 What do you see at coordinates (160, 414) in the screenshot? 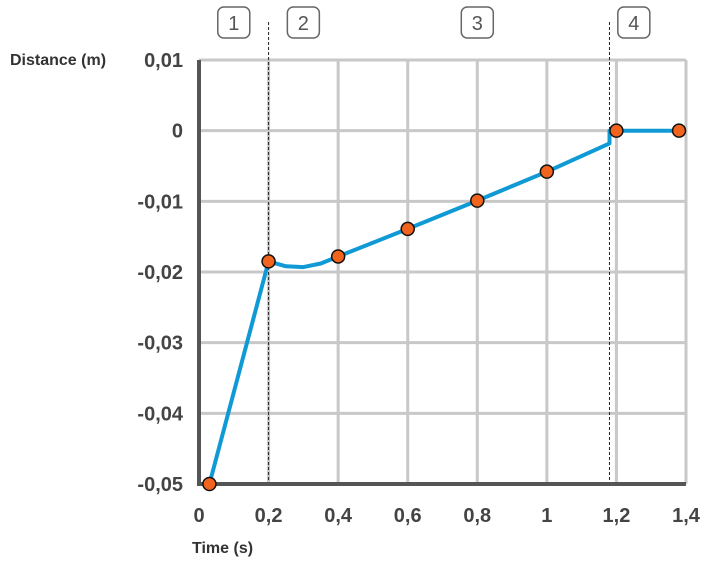
I see `y-tick-label: -0,04` at bounding box center [160, 414].